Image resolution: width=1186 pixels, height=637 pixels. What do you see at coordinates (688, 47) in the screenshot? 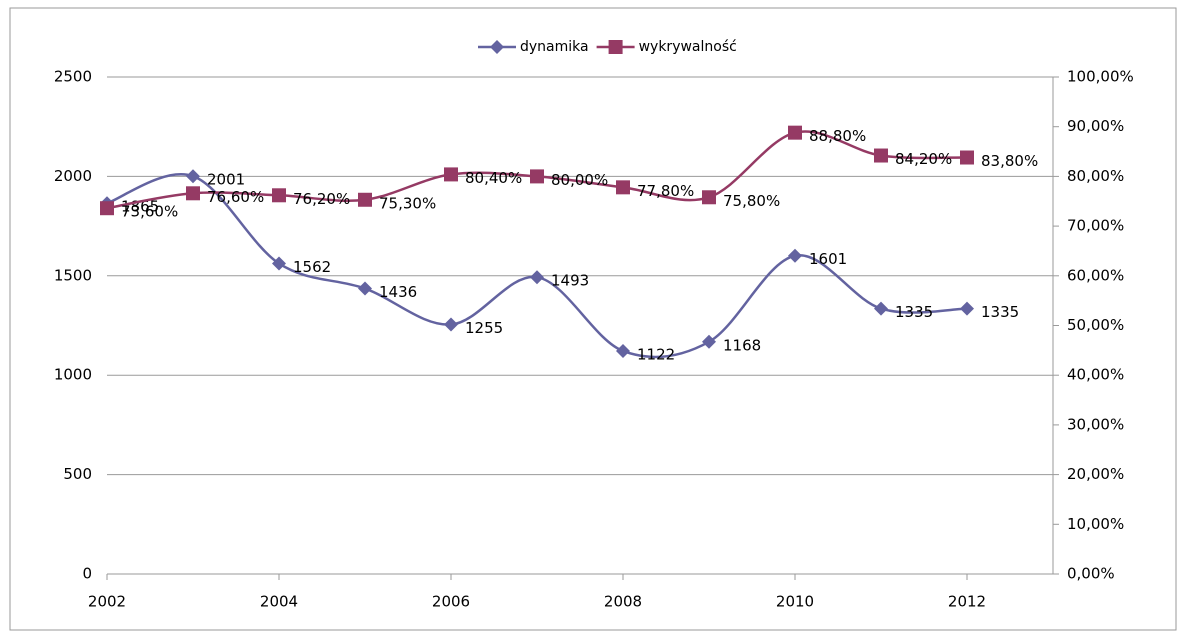
I see `legend-label: wykrywalność` at bounding box center [688, 47].